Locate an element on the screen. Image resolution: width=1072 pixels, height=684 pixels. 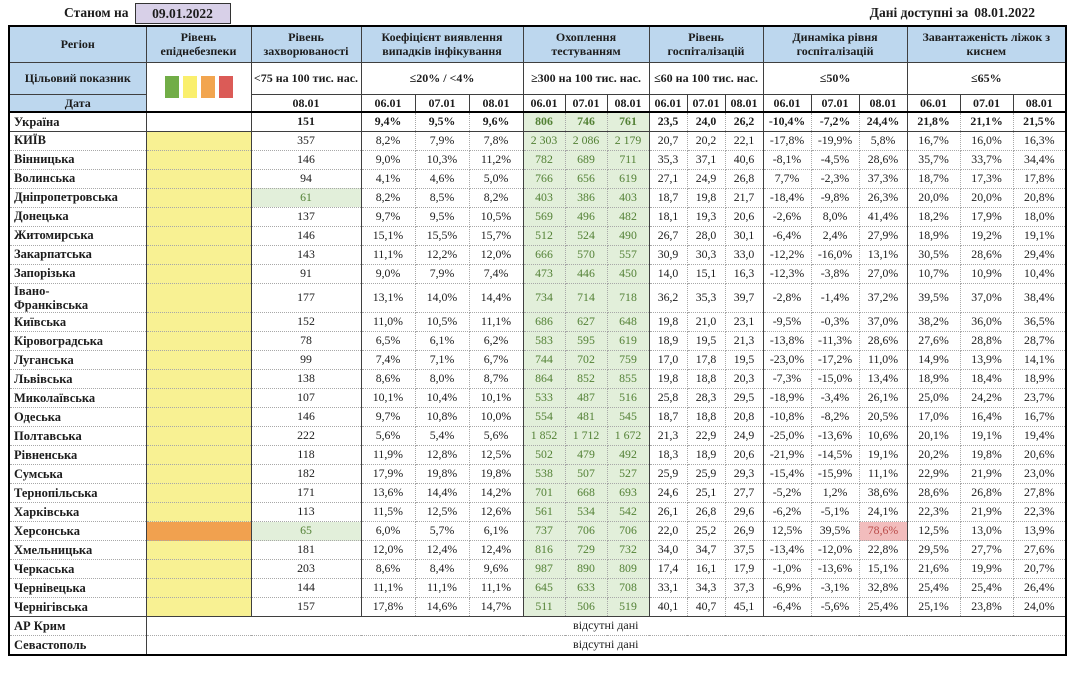
dynamics-cell: -14,5% is located at coordinates (835, 455).